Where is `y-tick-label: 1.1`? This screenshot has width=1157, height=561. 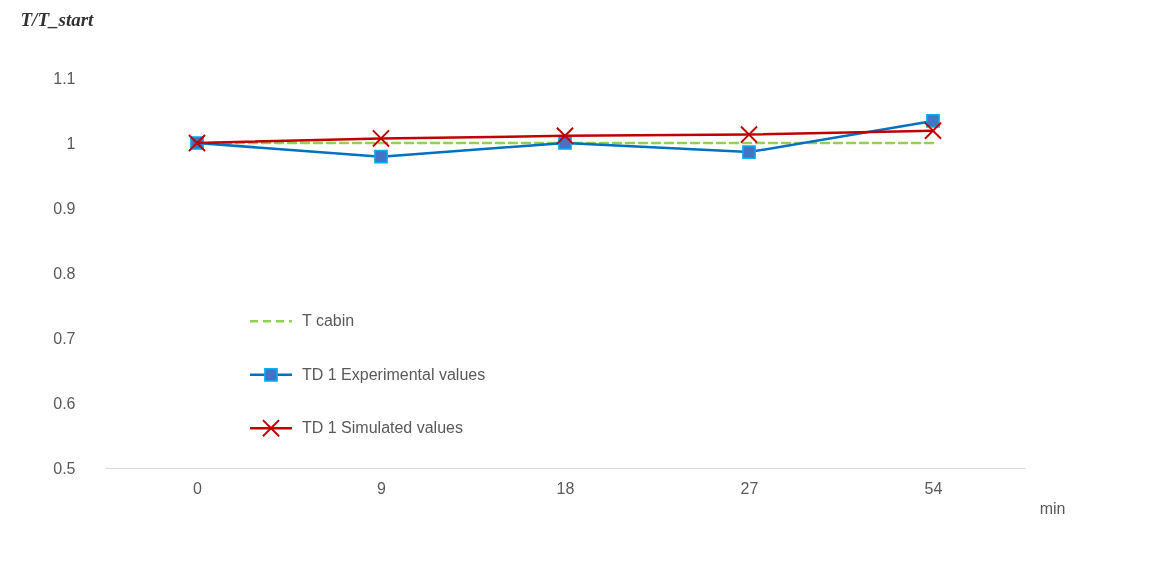 y-tick-label: 1.1 is located at coordinates (64, 78).